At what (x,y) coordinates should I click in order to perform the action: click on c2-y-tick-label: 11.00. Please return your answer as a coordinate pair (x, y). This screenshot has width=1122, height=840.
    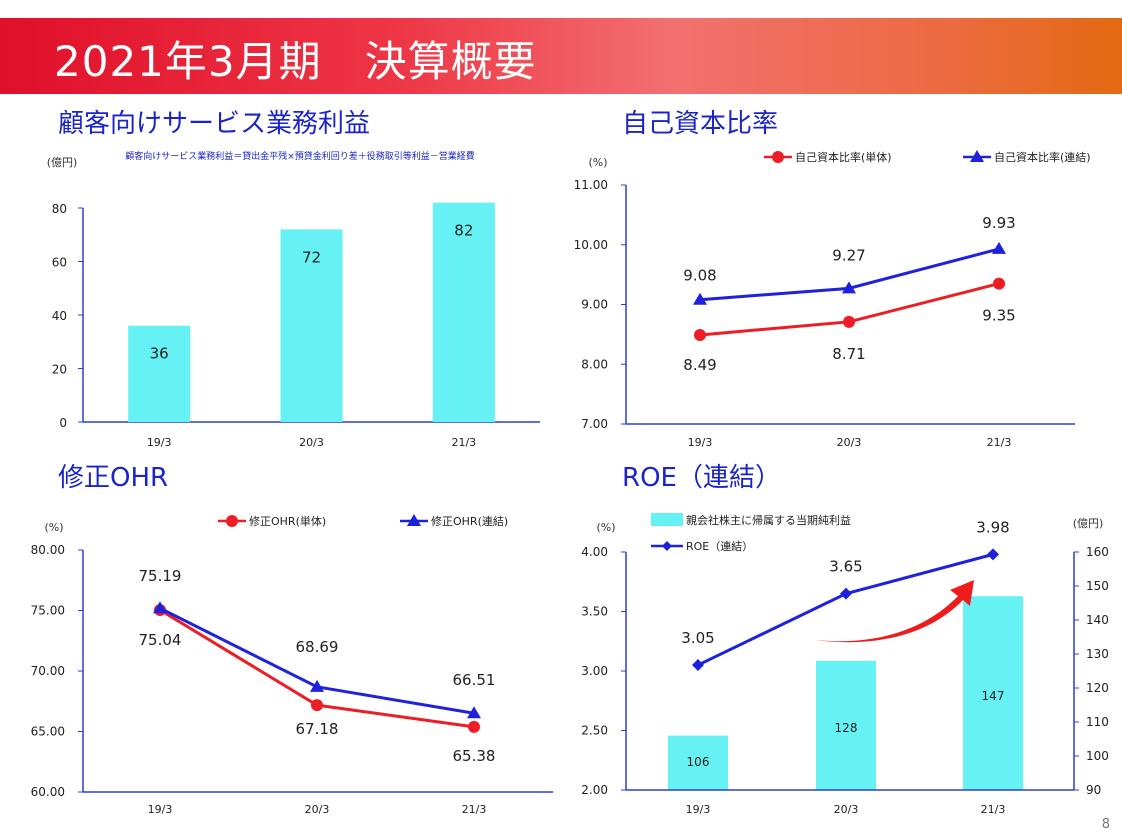
    Looking at the image, I should click on (591, 185).